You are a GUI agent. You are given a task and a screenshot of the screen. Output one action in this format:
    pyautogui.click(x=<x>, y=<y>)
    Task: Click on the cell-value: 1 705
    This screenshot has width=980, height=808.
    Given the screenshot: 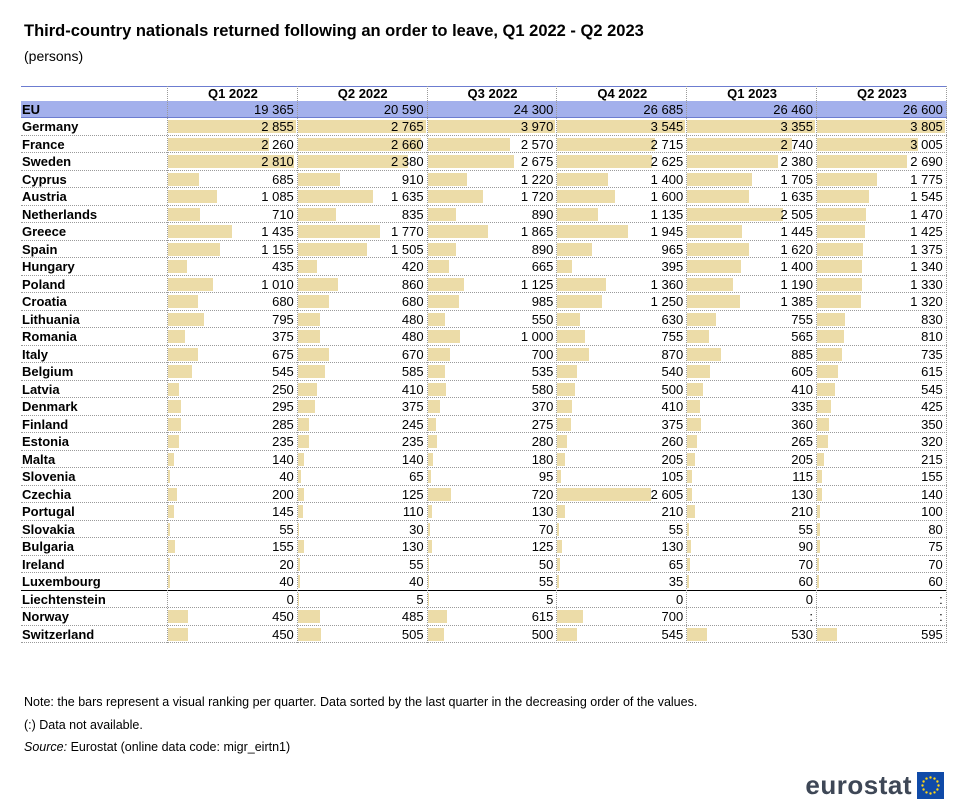 What is the action you would take?
    pyautogui.click(x=796, y=179)
    